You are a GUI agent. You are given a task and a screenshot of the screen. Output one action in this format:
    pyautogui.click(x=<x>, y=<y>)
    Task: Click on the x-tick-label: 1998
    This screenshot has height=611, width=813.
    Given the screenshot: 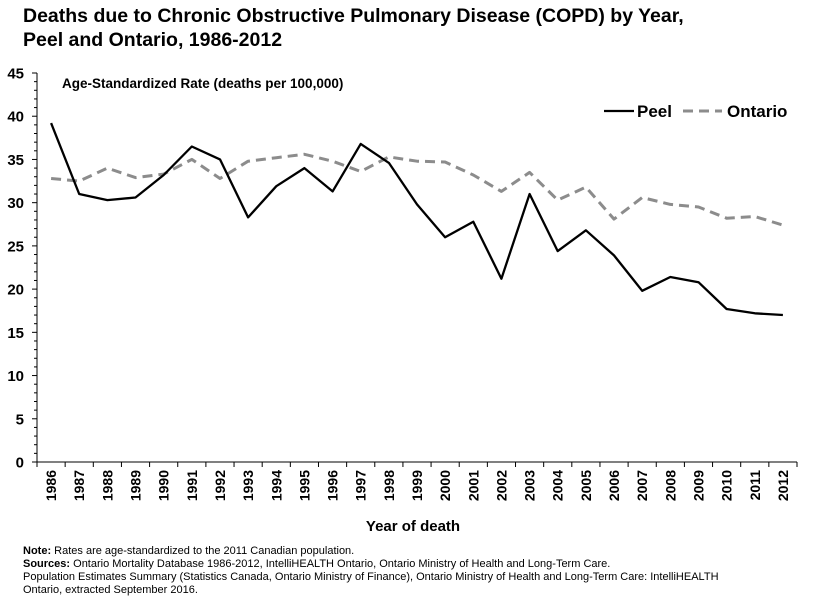 What is the action you would take?
    pyautogui.click(x=389, y=485)
    